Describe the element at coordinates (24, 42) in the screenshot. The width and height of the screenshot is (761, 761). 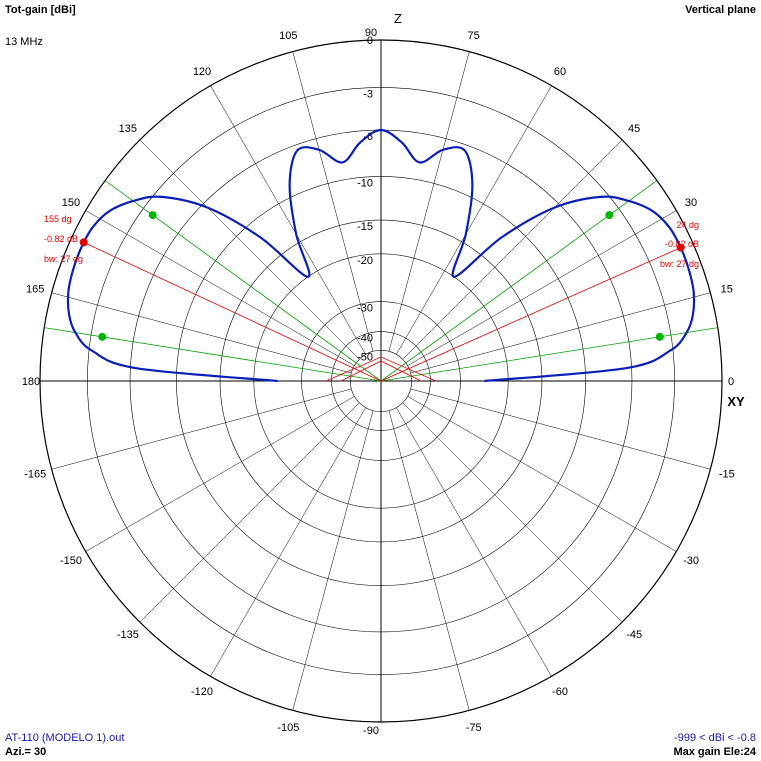
I see `frequency-label: 13 MHz` at that location.